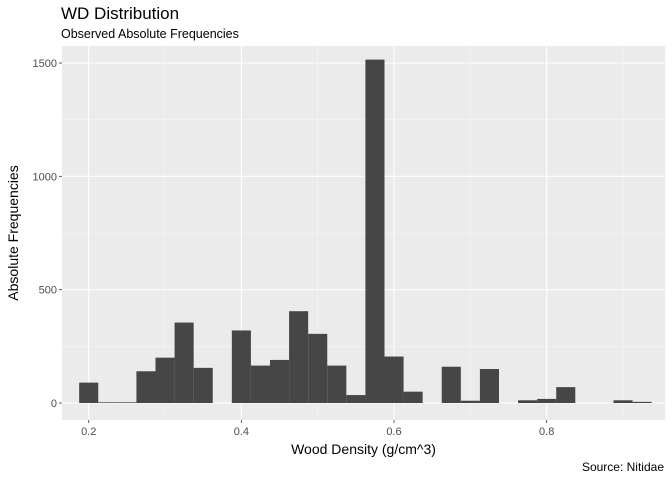 The width and height of the screenshot is (672, 480). Describe the element at coordinates (546, 432) in the screenshot. I see `x-tick-label: 0.8` at that location.